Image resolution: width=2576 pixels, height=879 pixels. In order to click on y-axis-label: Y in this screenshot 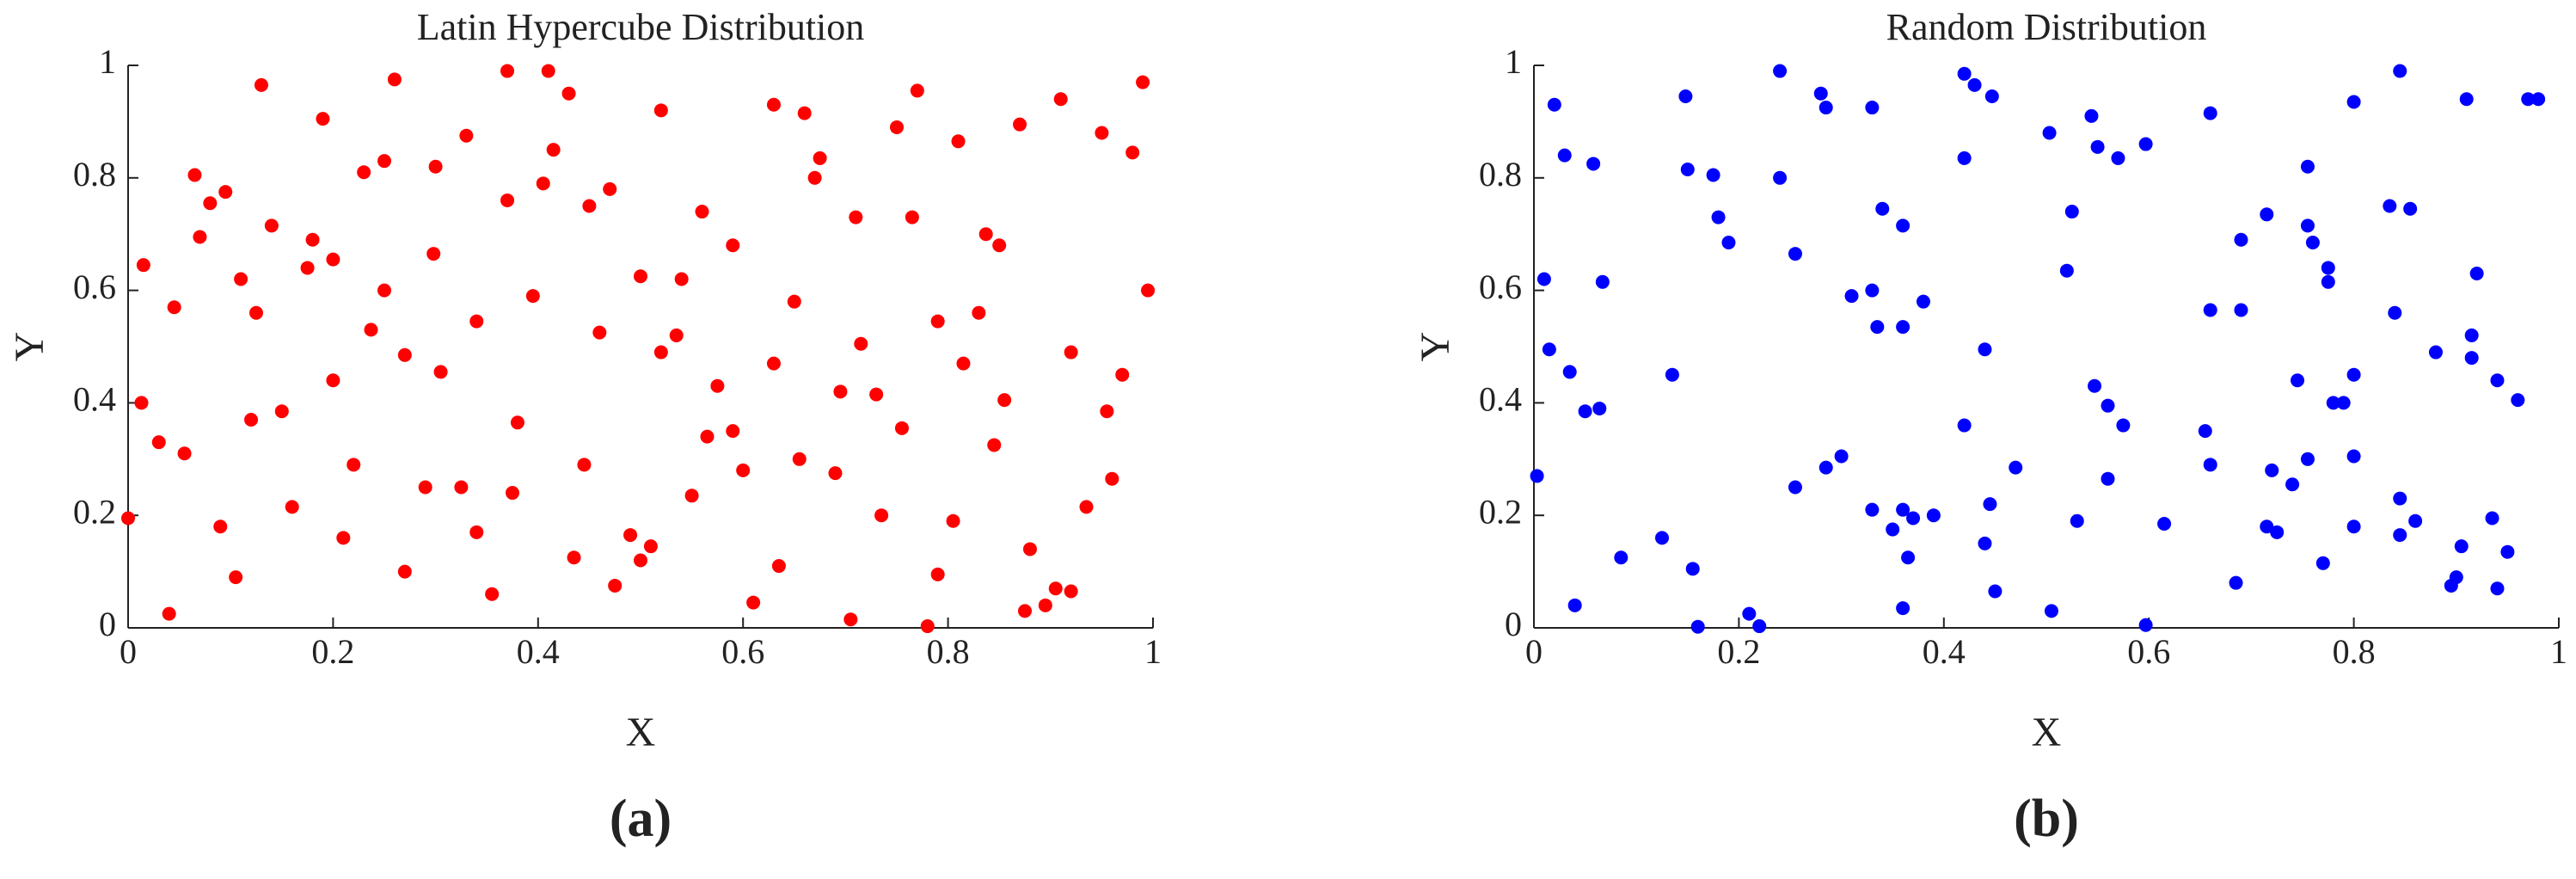, I will do `click(1435, 347)`.